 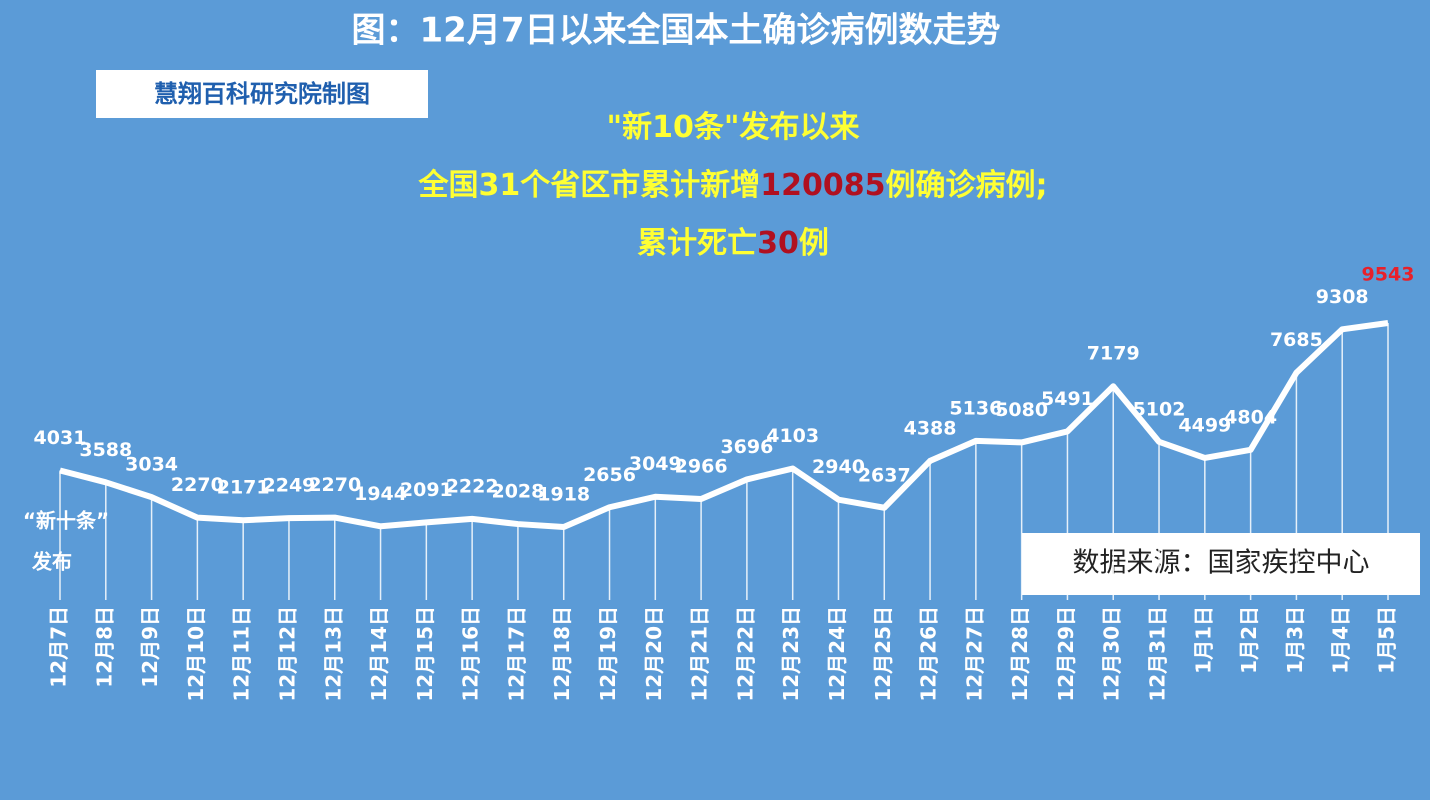 What do you see at coordinates (745, 654) in the screenshot?
I see `x-tick-label: 12月22日` at bounding box center [745, 654].